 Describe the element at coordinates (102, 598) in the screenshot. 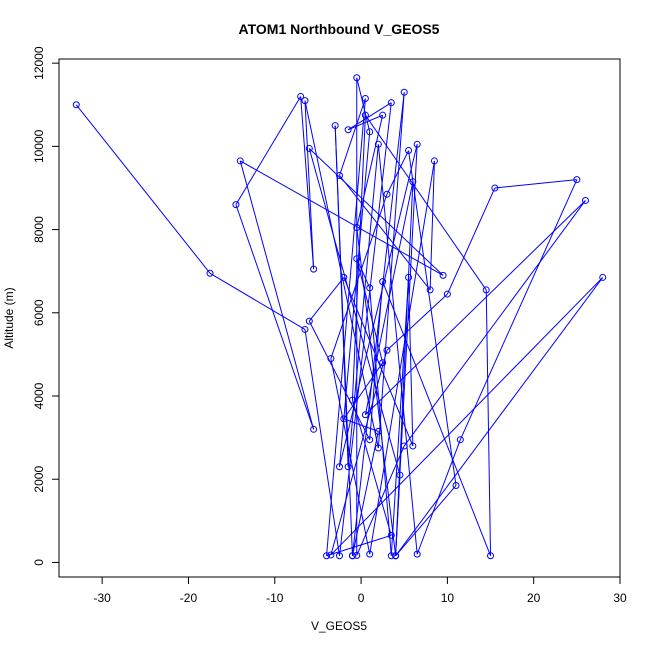

I see `x-tick-label: -30` at that location.